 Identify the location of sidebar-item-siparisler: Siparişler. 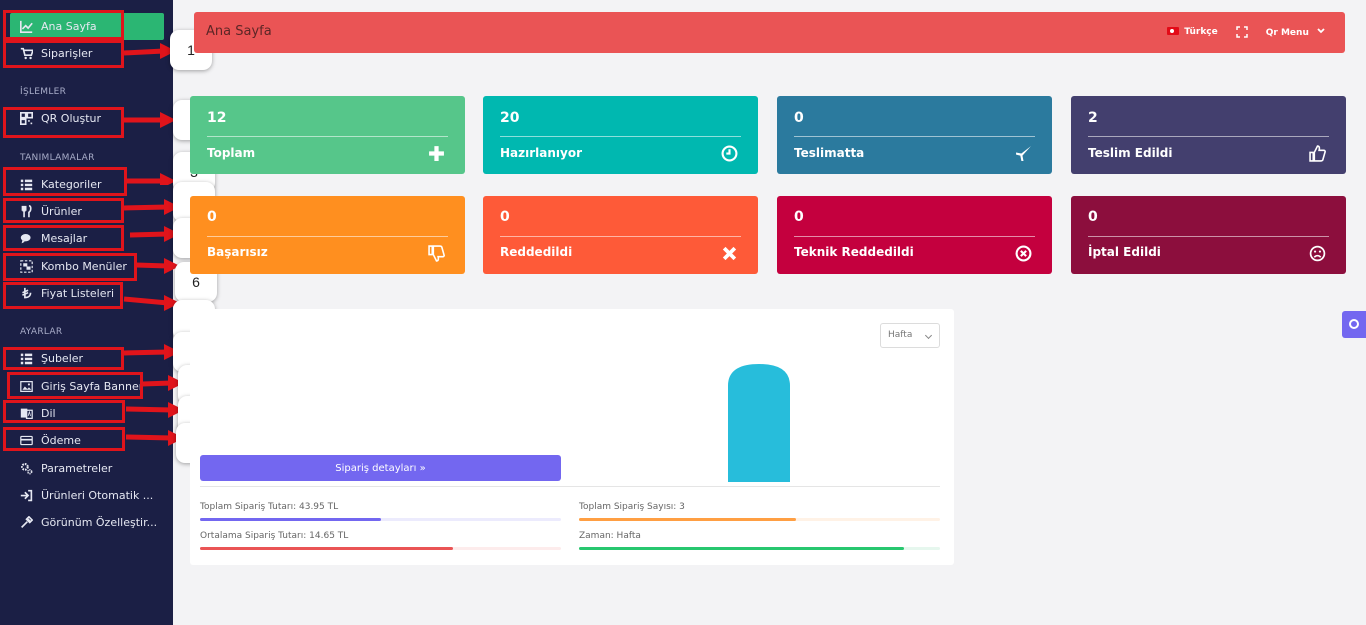
(56, 53).